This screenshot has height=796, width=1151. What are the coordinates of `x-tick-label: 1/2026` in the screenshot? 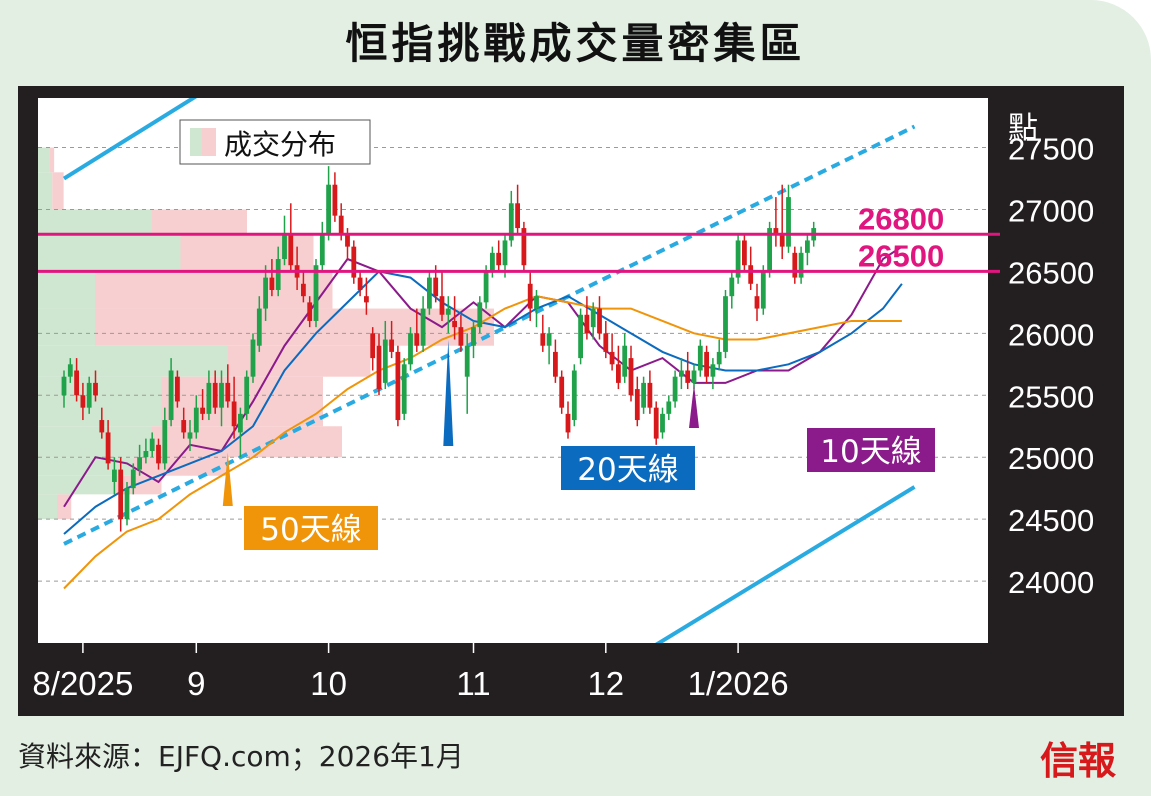 It's located at (738, 683).